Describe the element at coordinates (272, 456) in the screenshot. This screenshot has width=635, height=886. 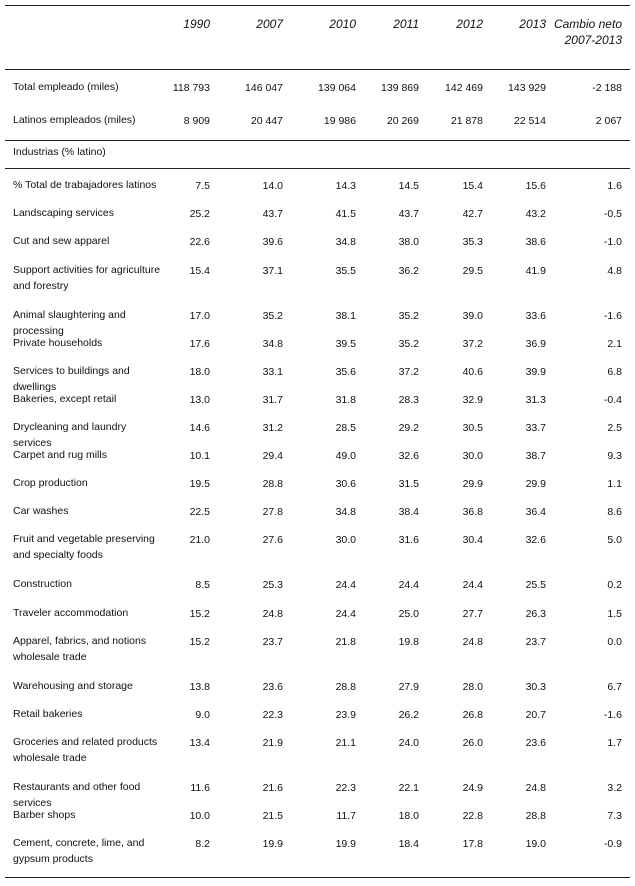
I see `table-cell: 29.4` at that location.